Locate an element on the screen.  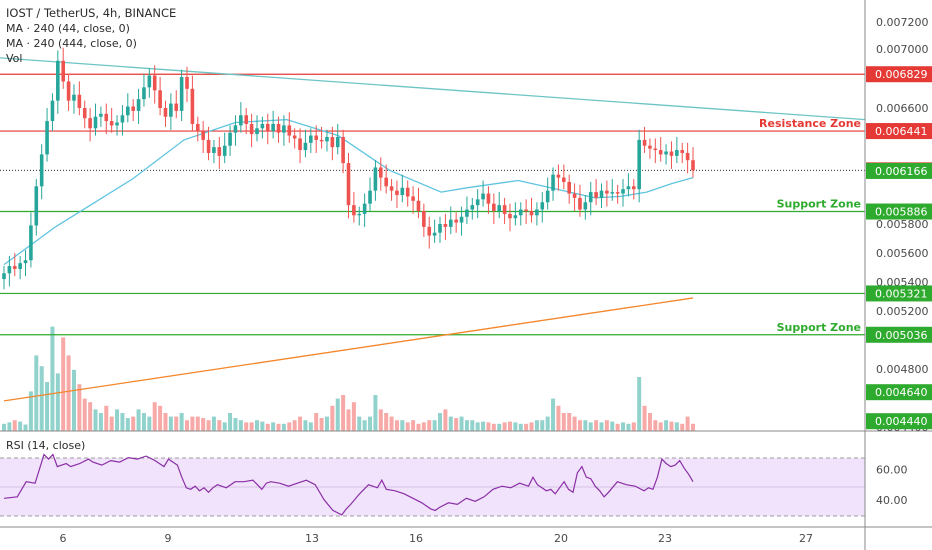
price-tick-label: 0.007200 is located at coordinates (902, 22).